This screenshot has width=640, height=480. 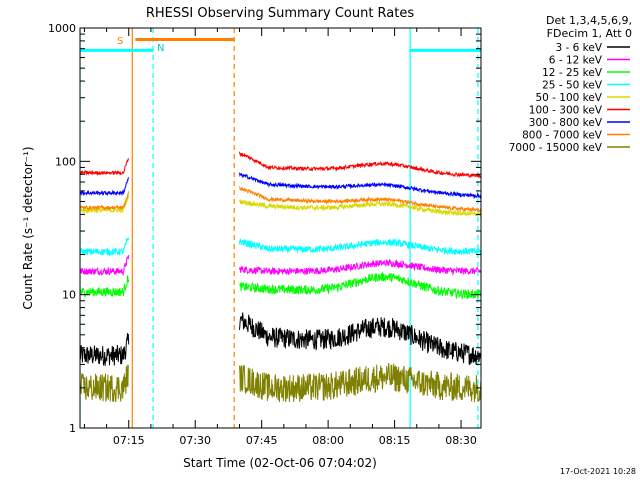 I want to click on series-800-7000-kev, so click(x=280, y=200).